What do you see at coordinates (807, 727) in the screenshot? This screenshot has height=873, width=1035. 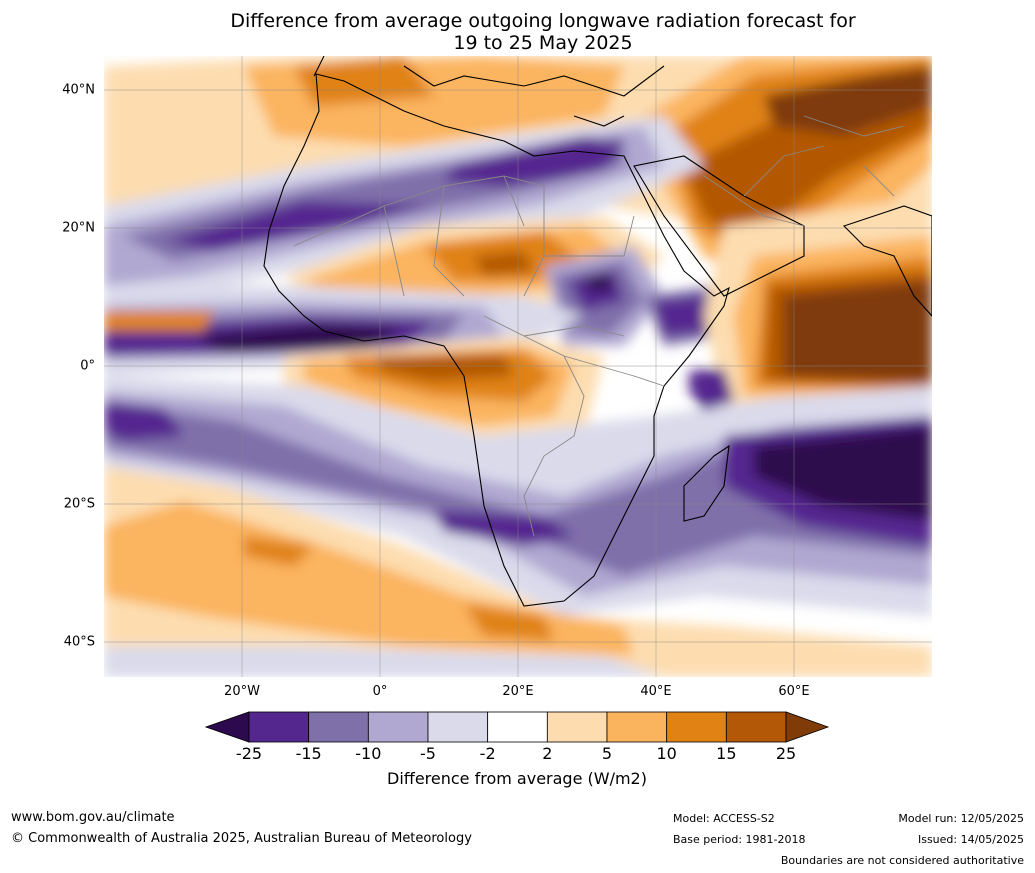 I see `colorbar-extend-high` at bounding box center [807, 727].